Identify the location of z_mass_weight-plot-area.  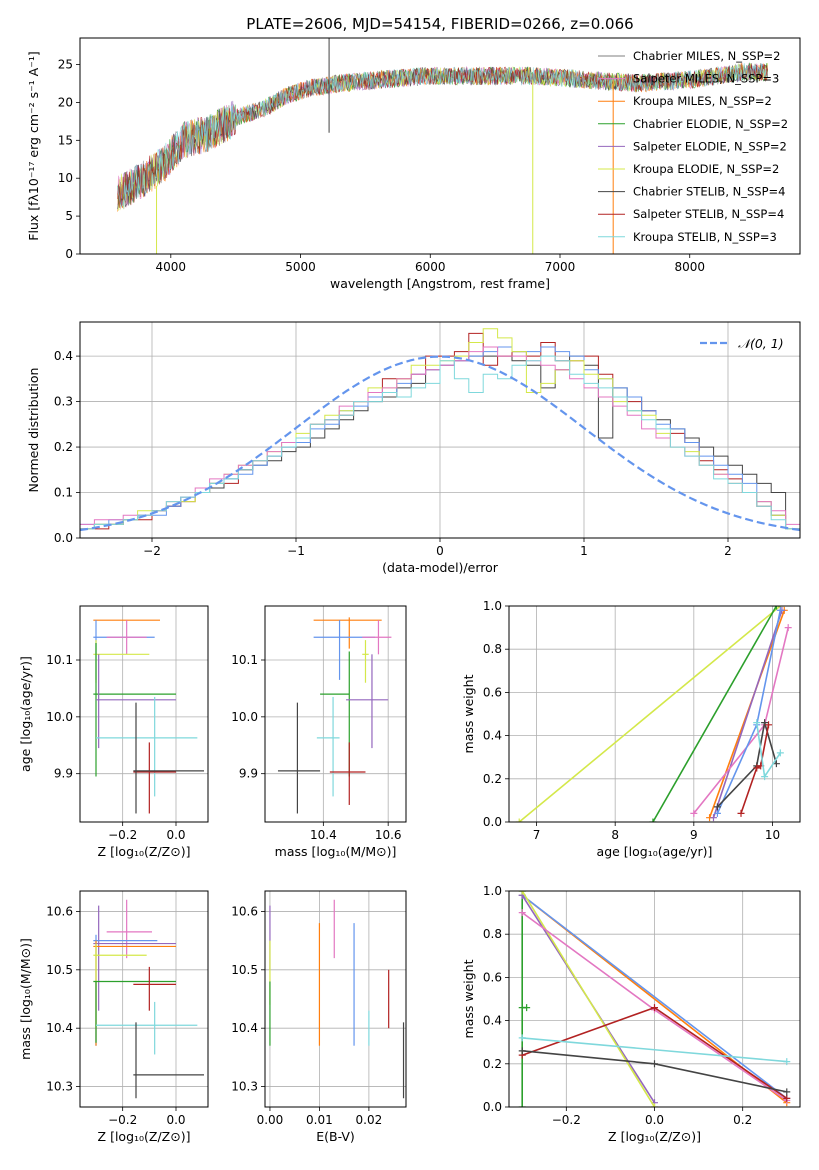
(654, 999).